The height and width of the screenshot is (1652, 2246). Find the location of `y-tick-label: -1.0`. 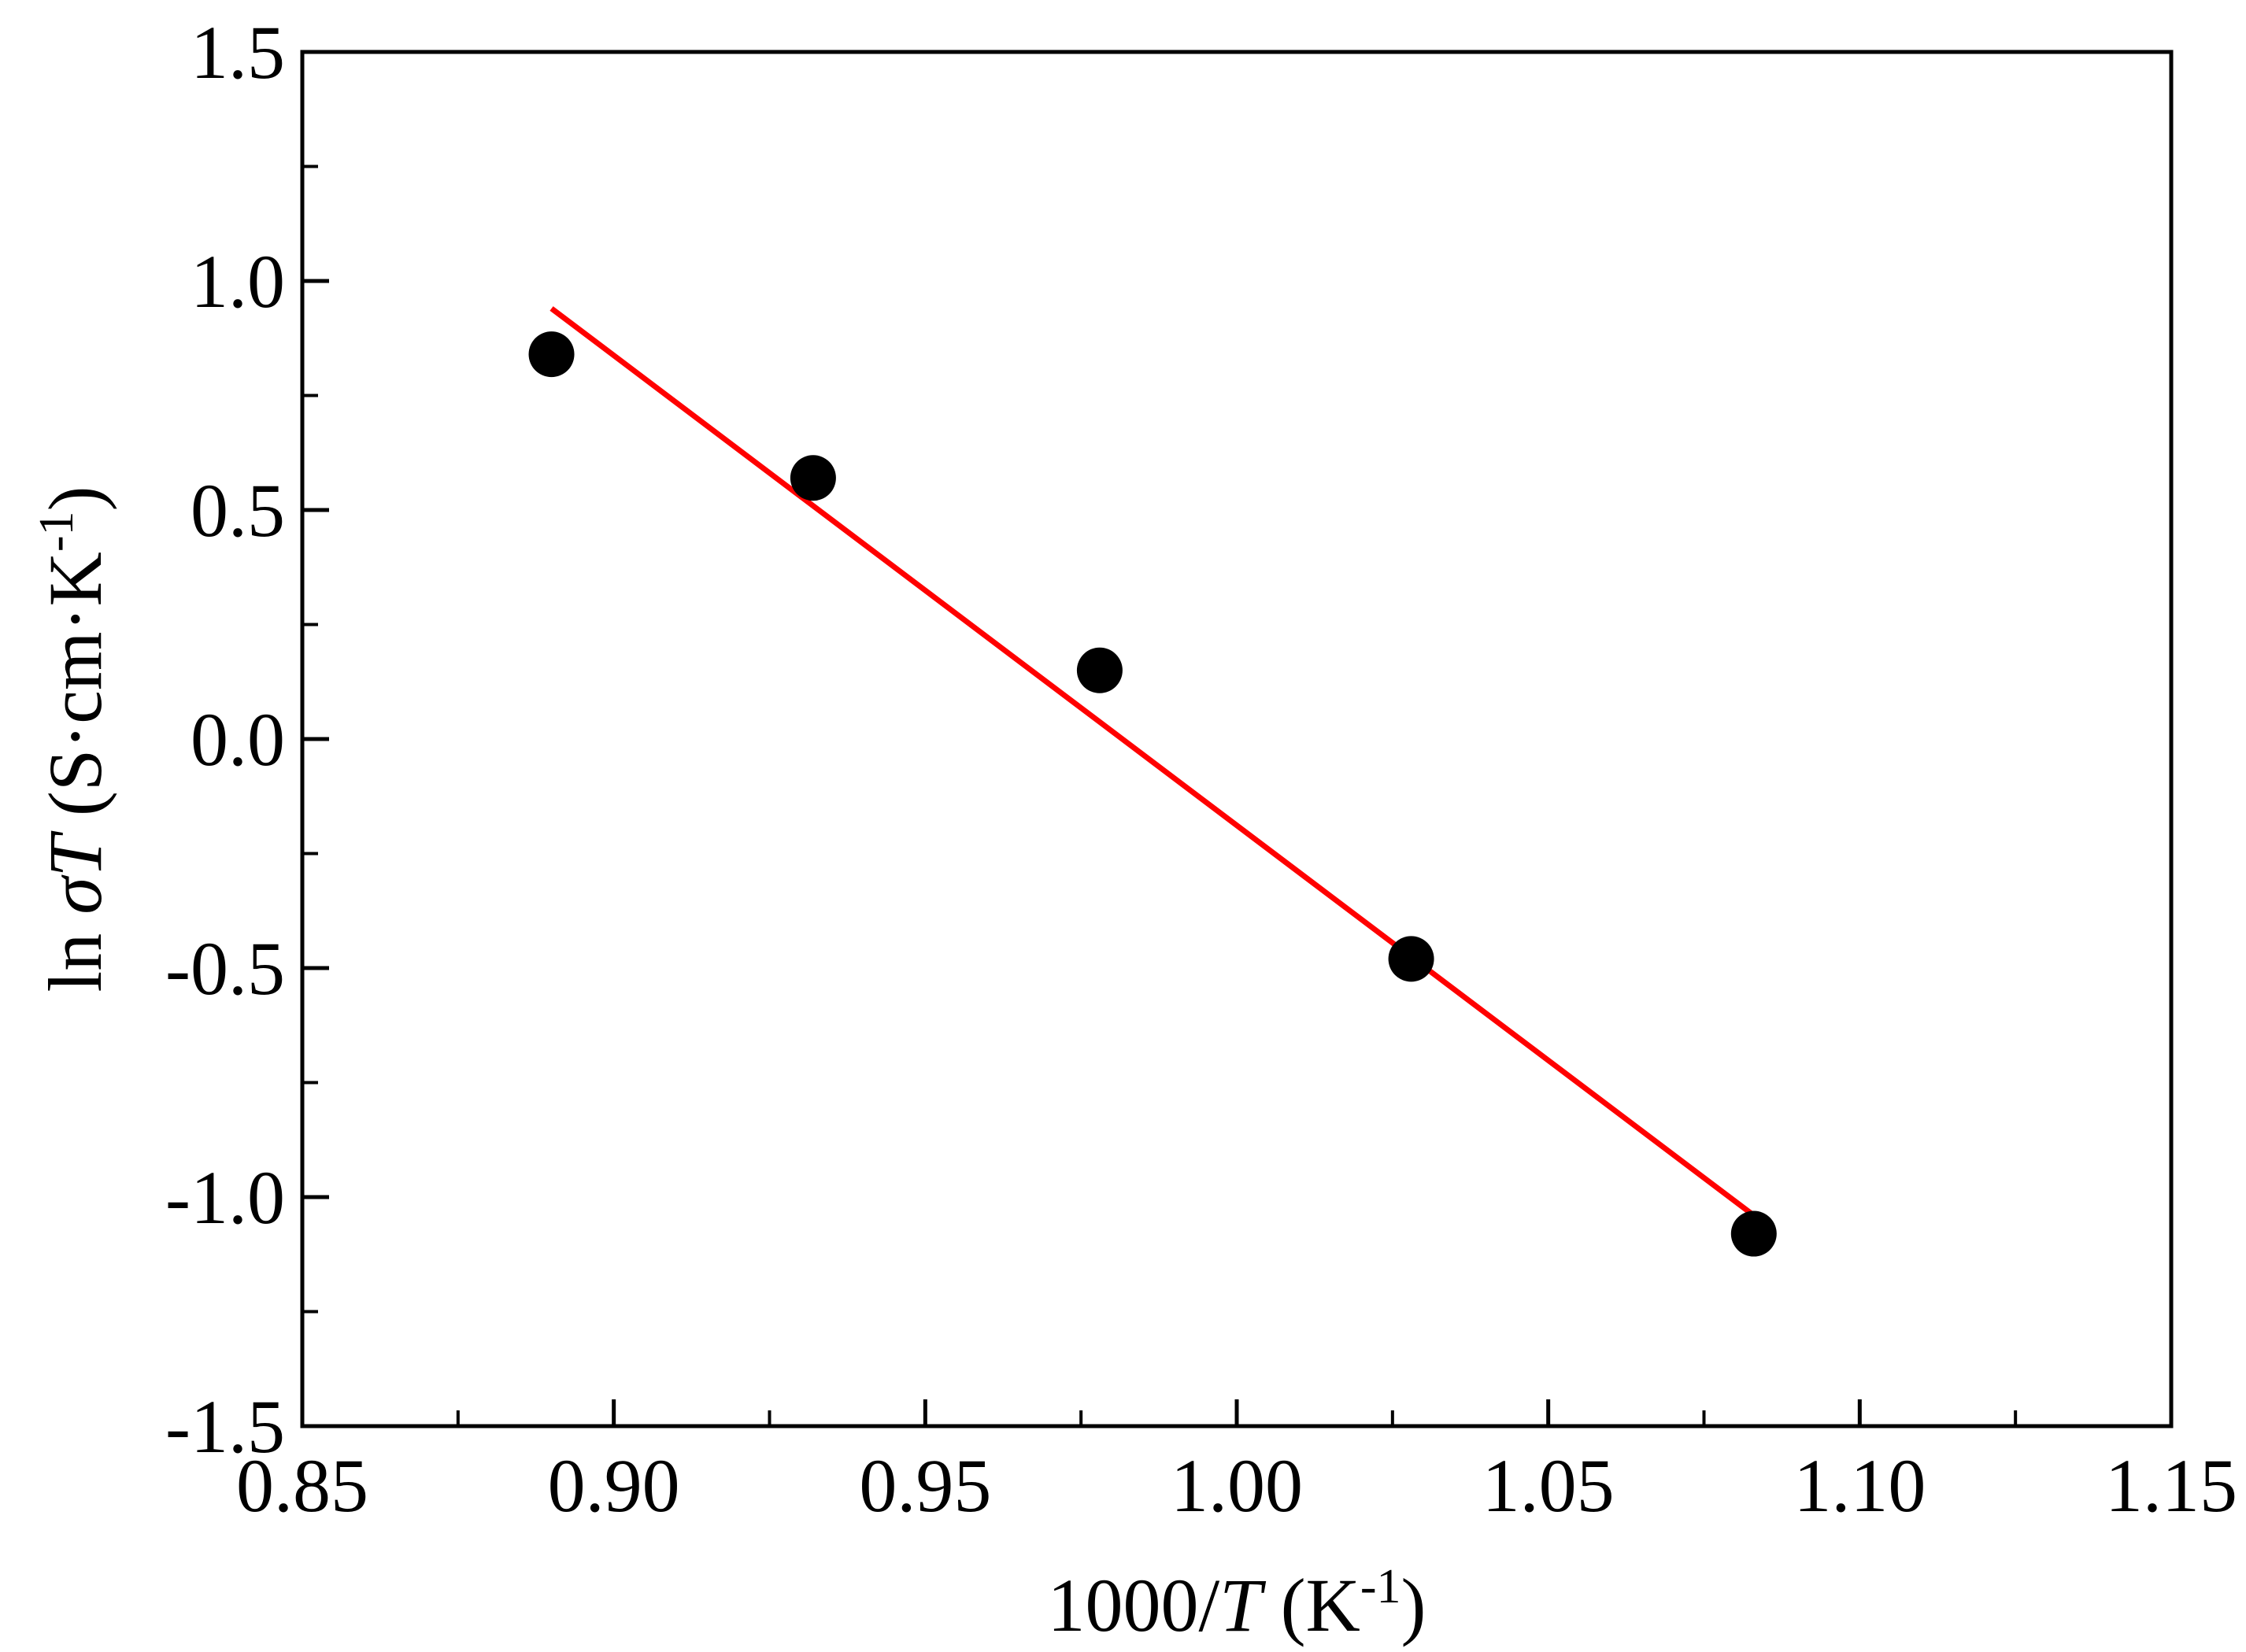

y-tick-label: -1.0 is located at coordinates (225, 1197).